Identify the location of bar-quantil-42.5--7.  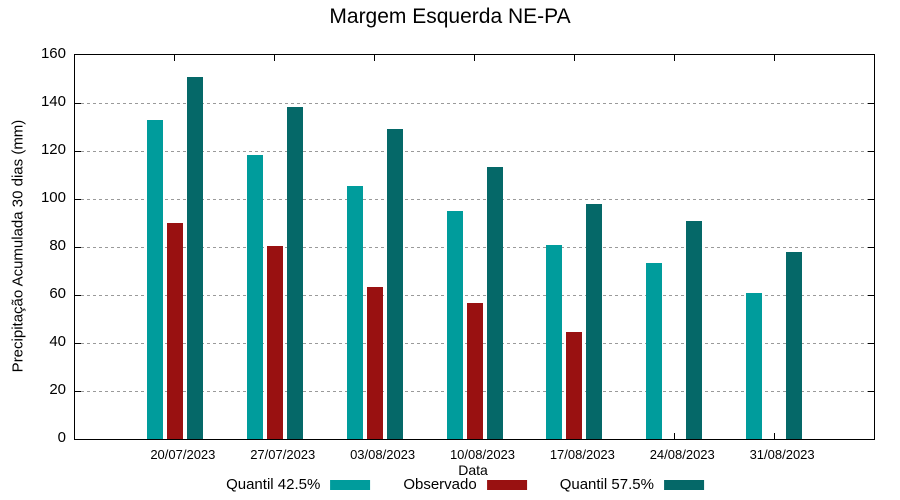
(754, 365).